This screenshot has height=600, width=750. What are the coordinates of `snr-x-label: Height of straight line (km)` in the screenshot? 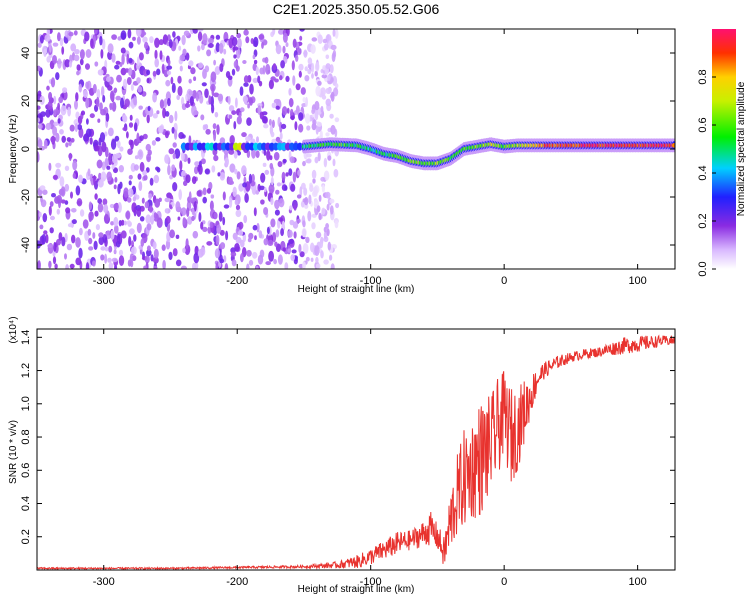 It's located at (356, 589).